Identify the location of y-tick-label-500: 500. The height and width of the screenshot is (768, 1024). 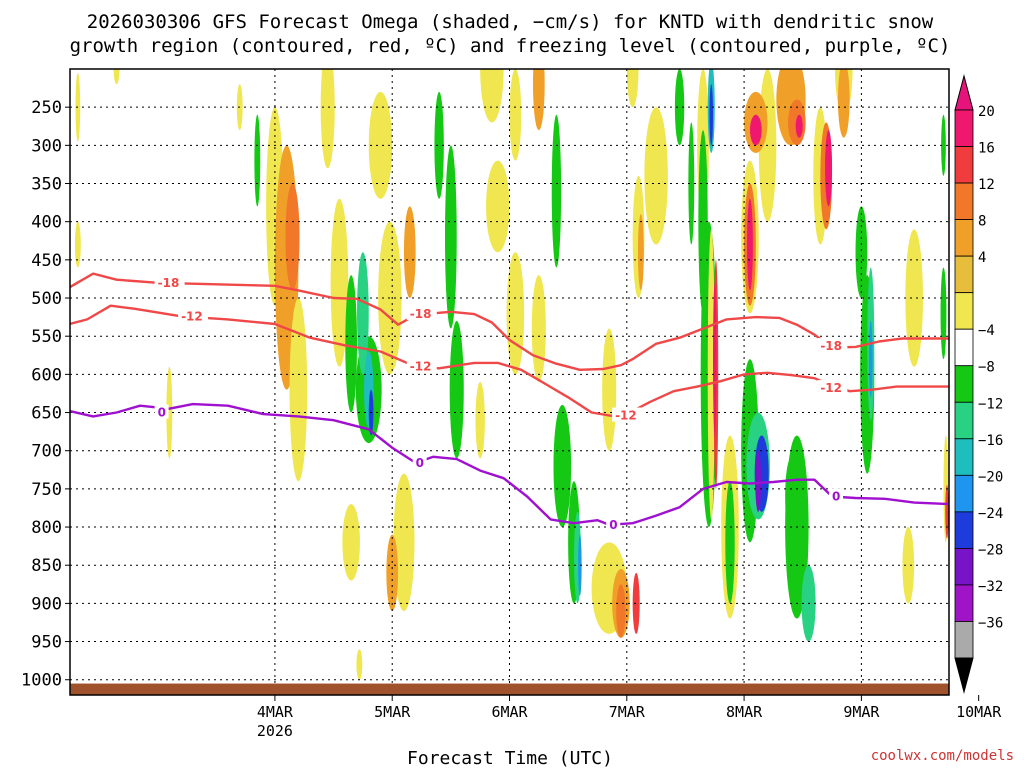
(46, 299).